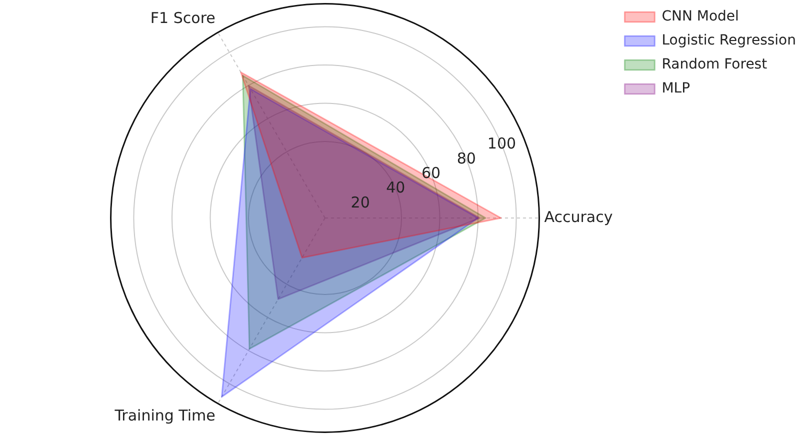  What do you see at coordinates (501, 143) in the screenshot?
I see `y-tick-label: 100` at bounding box center [501, 143].